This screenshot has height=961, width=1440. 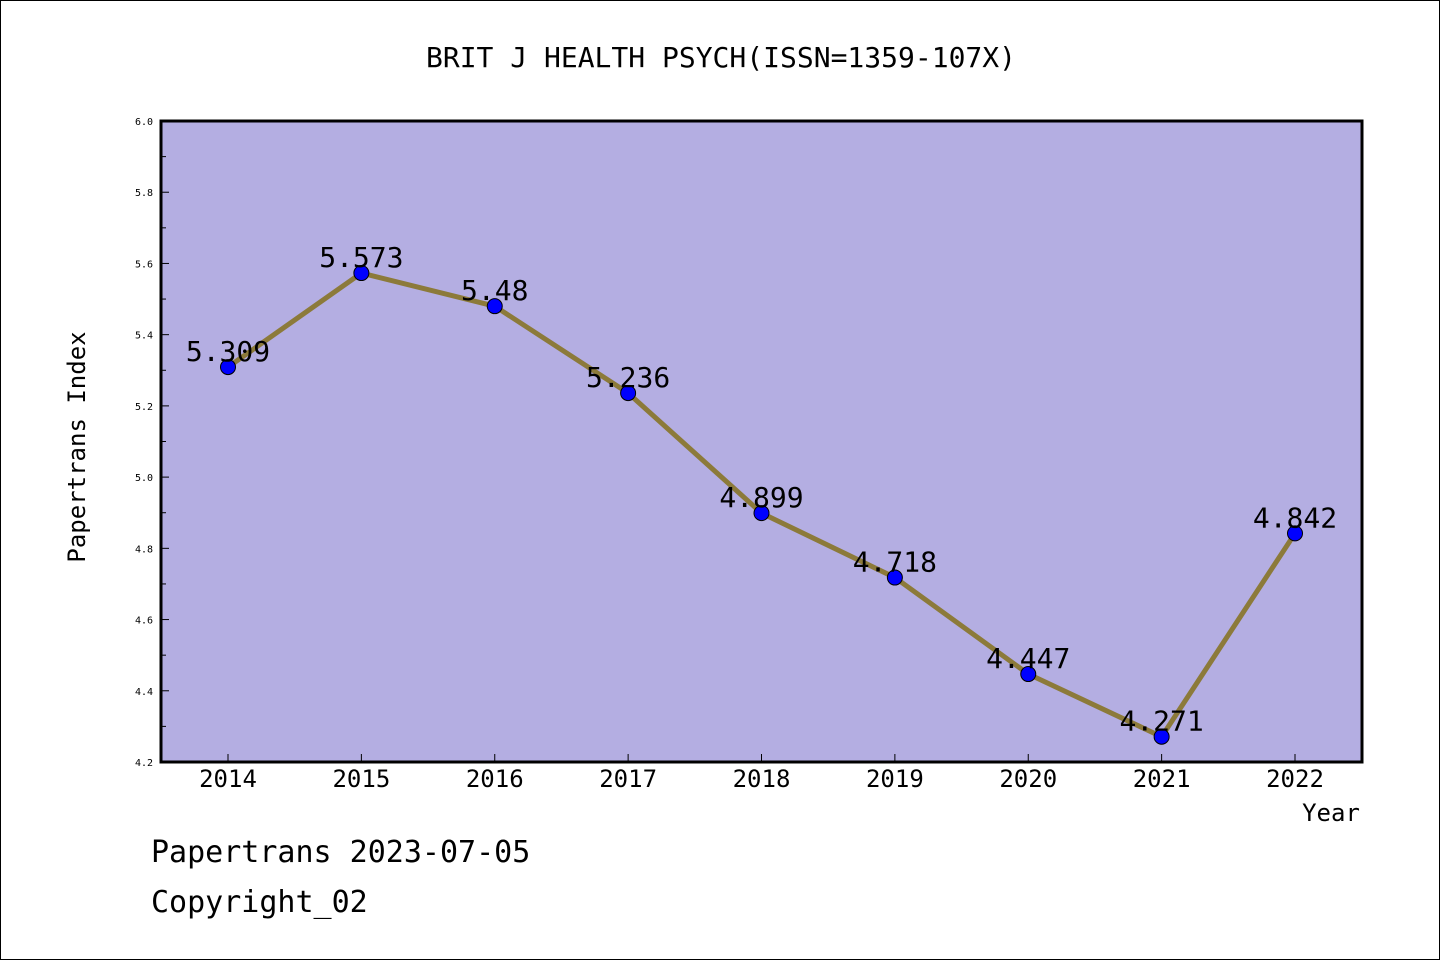 I want to click on chart-title: BRIT J HEALTH PSYCH(ISSN=1359-107X), so click(x=721, y=57).